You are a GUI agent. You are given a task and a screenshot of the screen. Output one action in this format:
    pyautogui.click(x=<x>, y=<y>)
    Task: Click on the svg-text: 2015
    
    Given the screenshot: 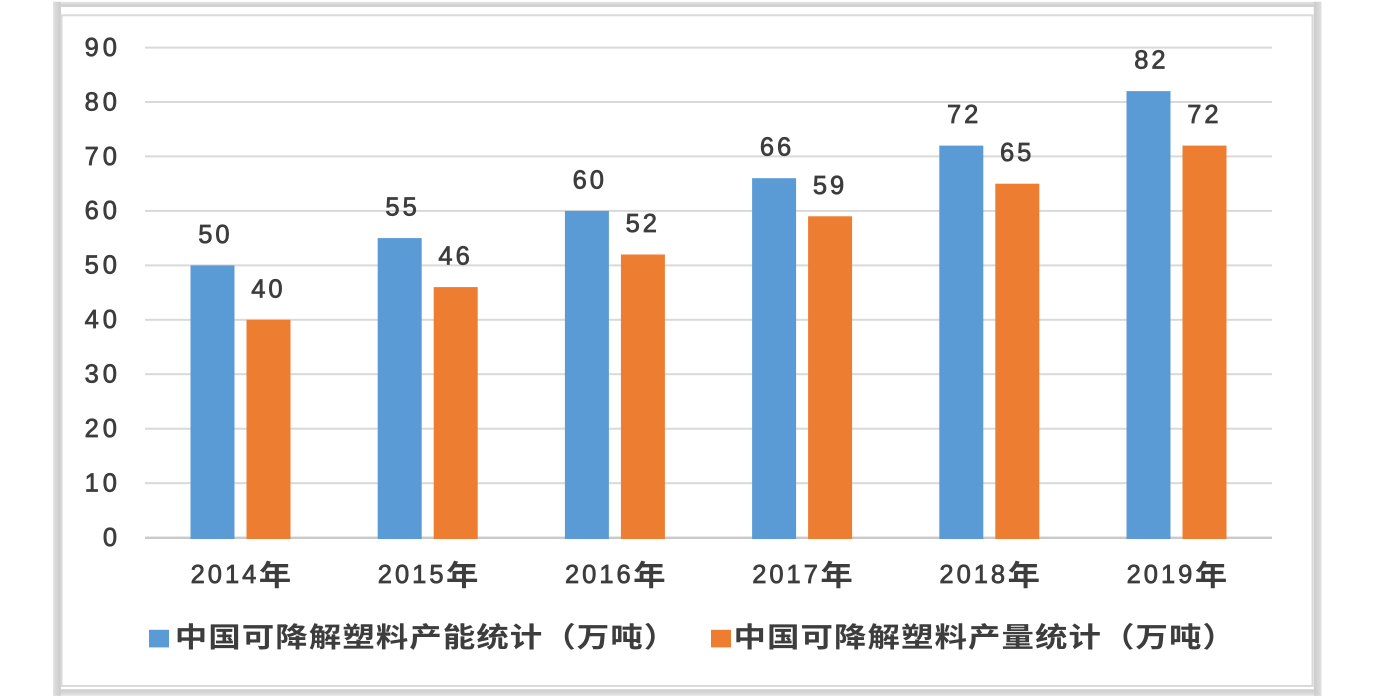 What is the action you would take?
    pyautogui.click(x=412, y=575)
    